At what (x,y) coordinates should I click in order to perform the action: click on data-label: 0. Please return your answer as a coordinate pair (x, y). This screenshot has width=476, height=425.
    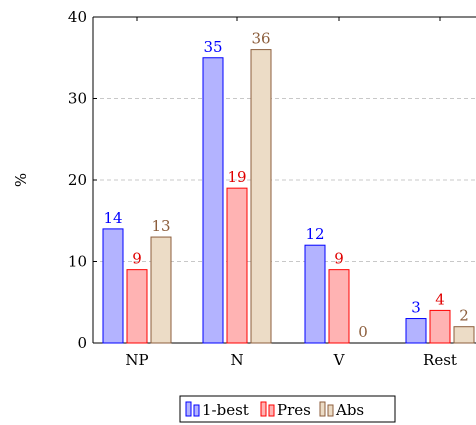
    Looking at the image, I should click on (363, 332).